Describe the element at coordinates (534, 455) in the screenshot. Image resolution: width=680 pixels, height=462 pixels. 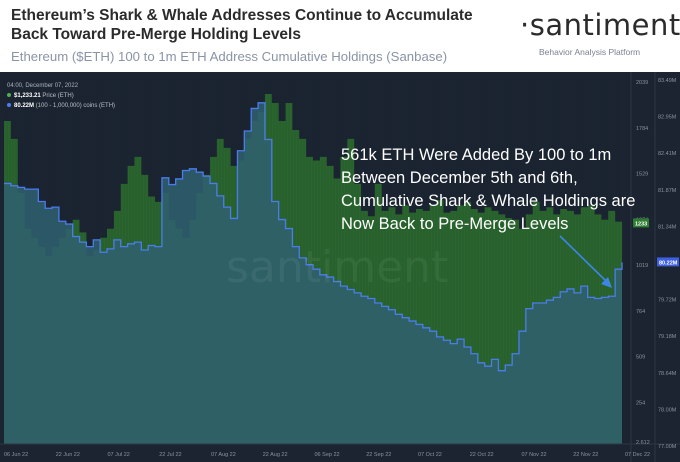
I see `x-axis-tick-label: 07 Nov 22` at that location.